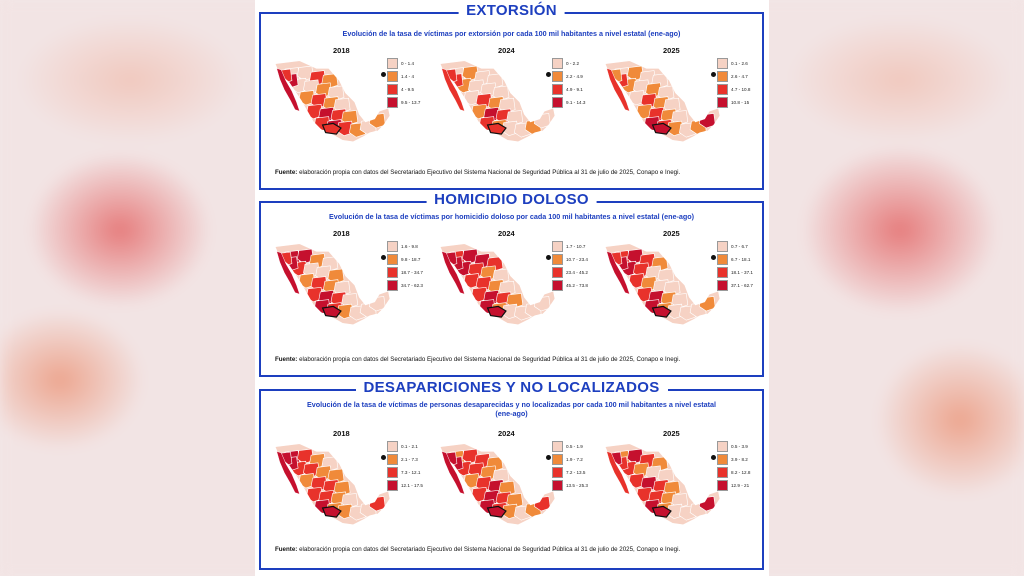  I want to click on legend-label: 7.3 - 12.1, so click(411, 472).